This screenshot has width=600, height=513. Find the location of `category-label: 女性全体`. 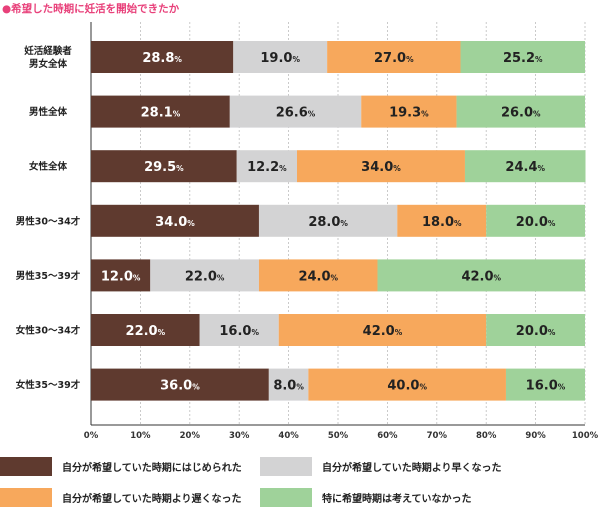

category-label: 女性全体 is located at coordinates (48, 167).